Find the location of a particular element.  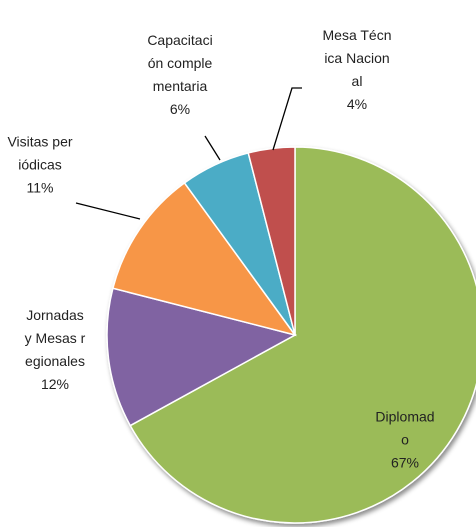

slice-value-label: 6% is located at coordinates (180, 109).